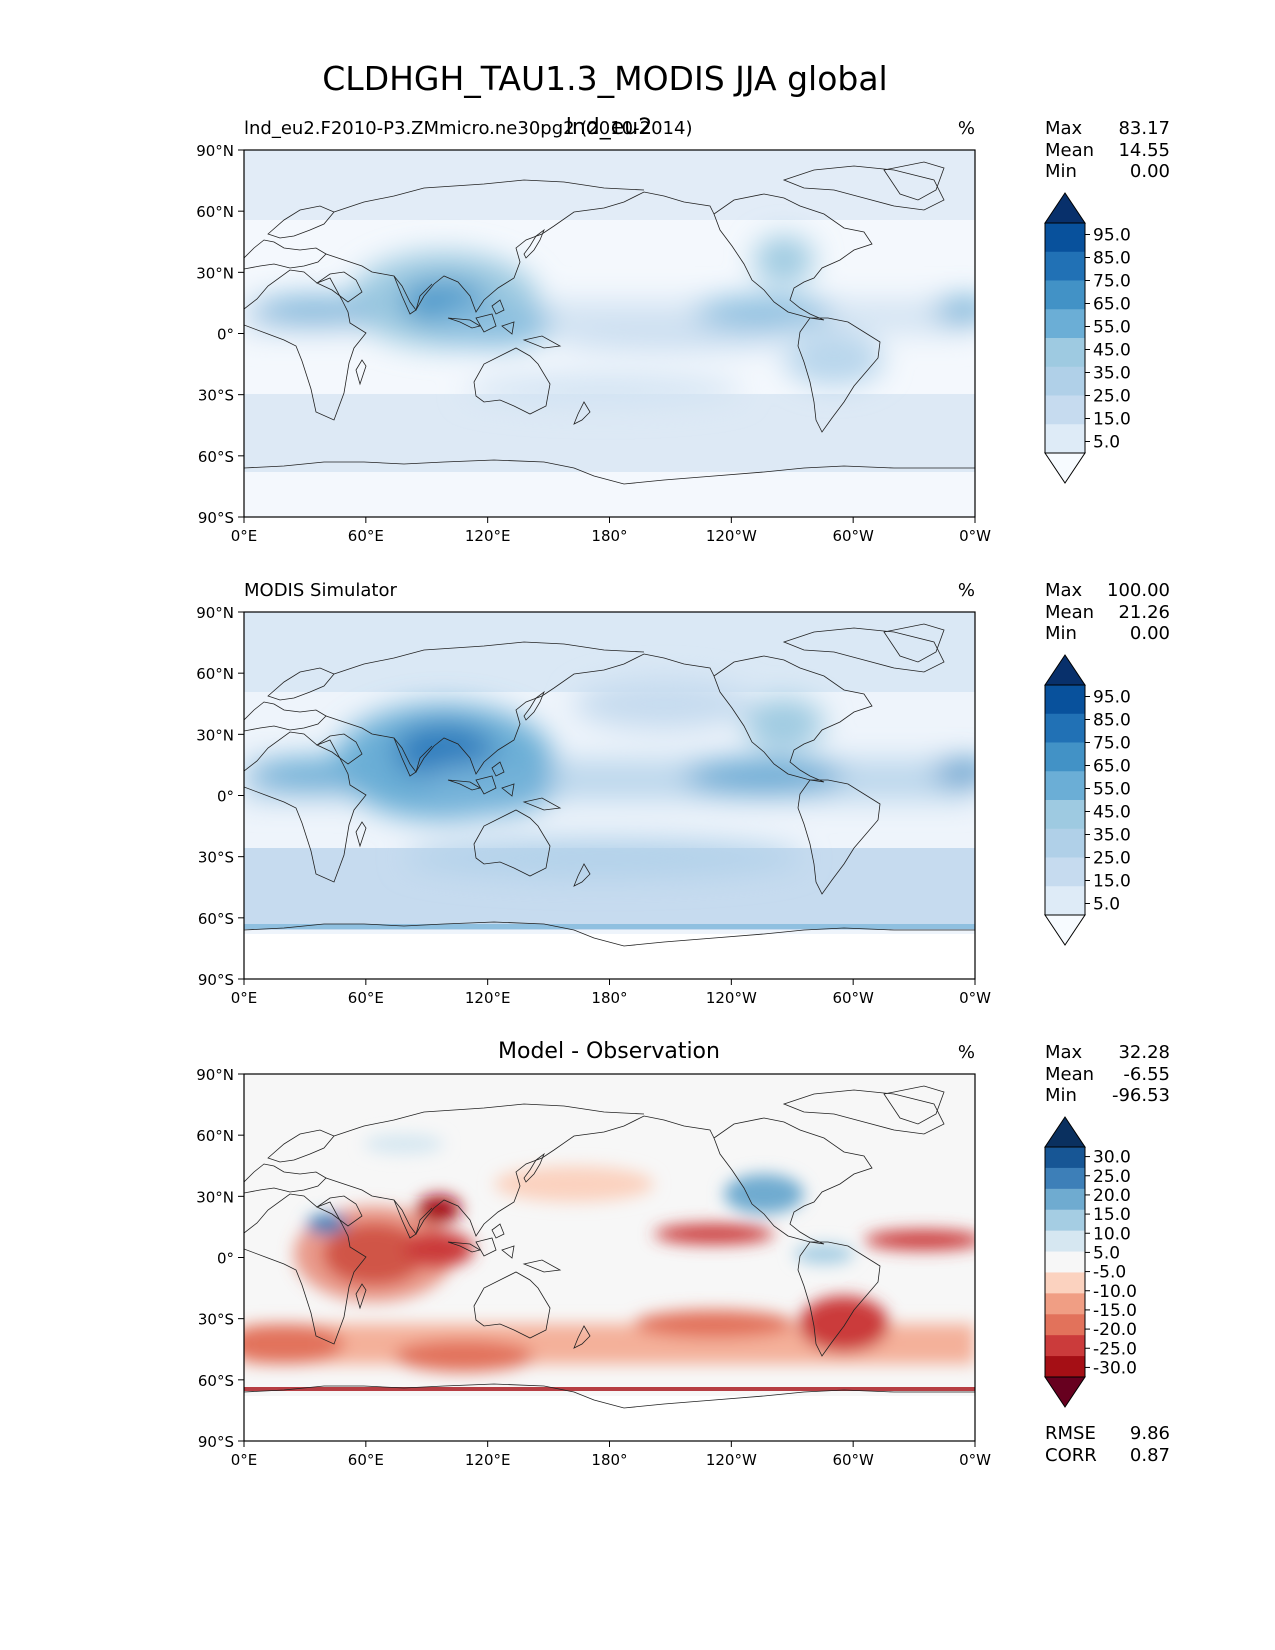 This screenshot has height=1650, width=1275. Describe the element at coordinates (1112, 790) in the screenshot. I see `colorbar-tick-label: 55.0` at that location.